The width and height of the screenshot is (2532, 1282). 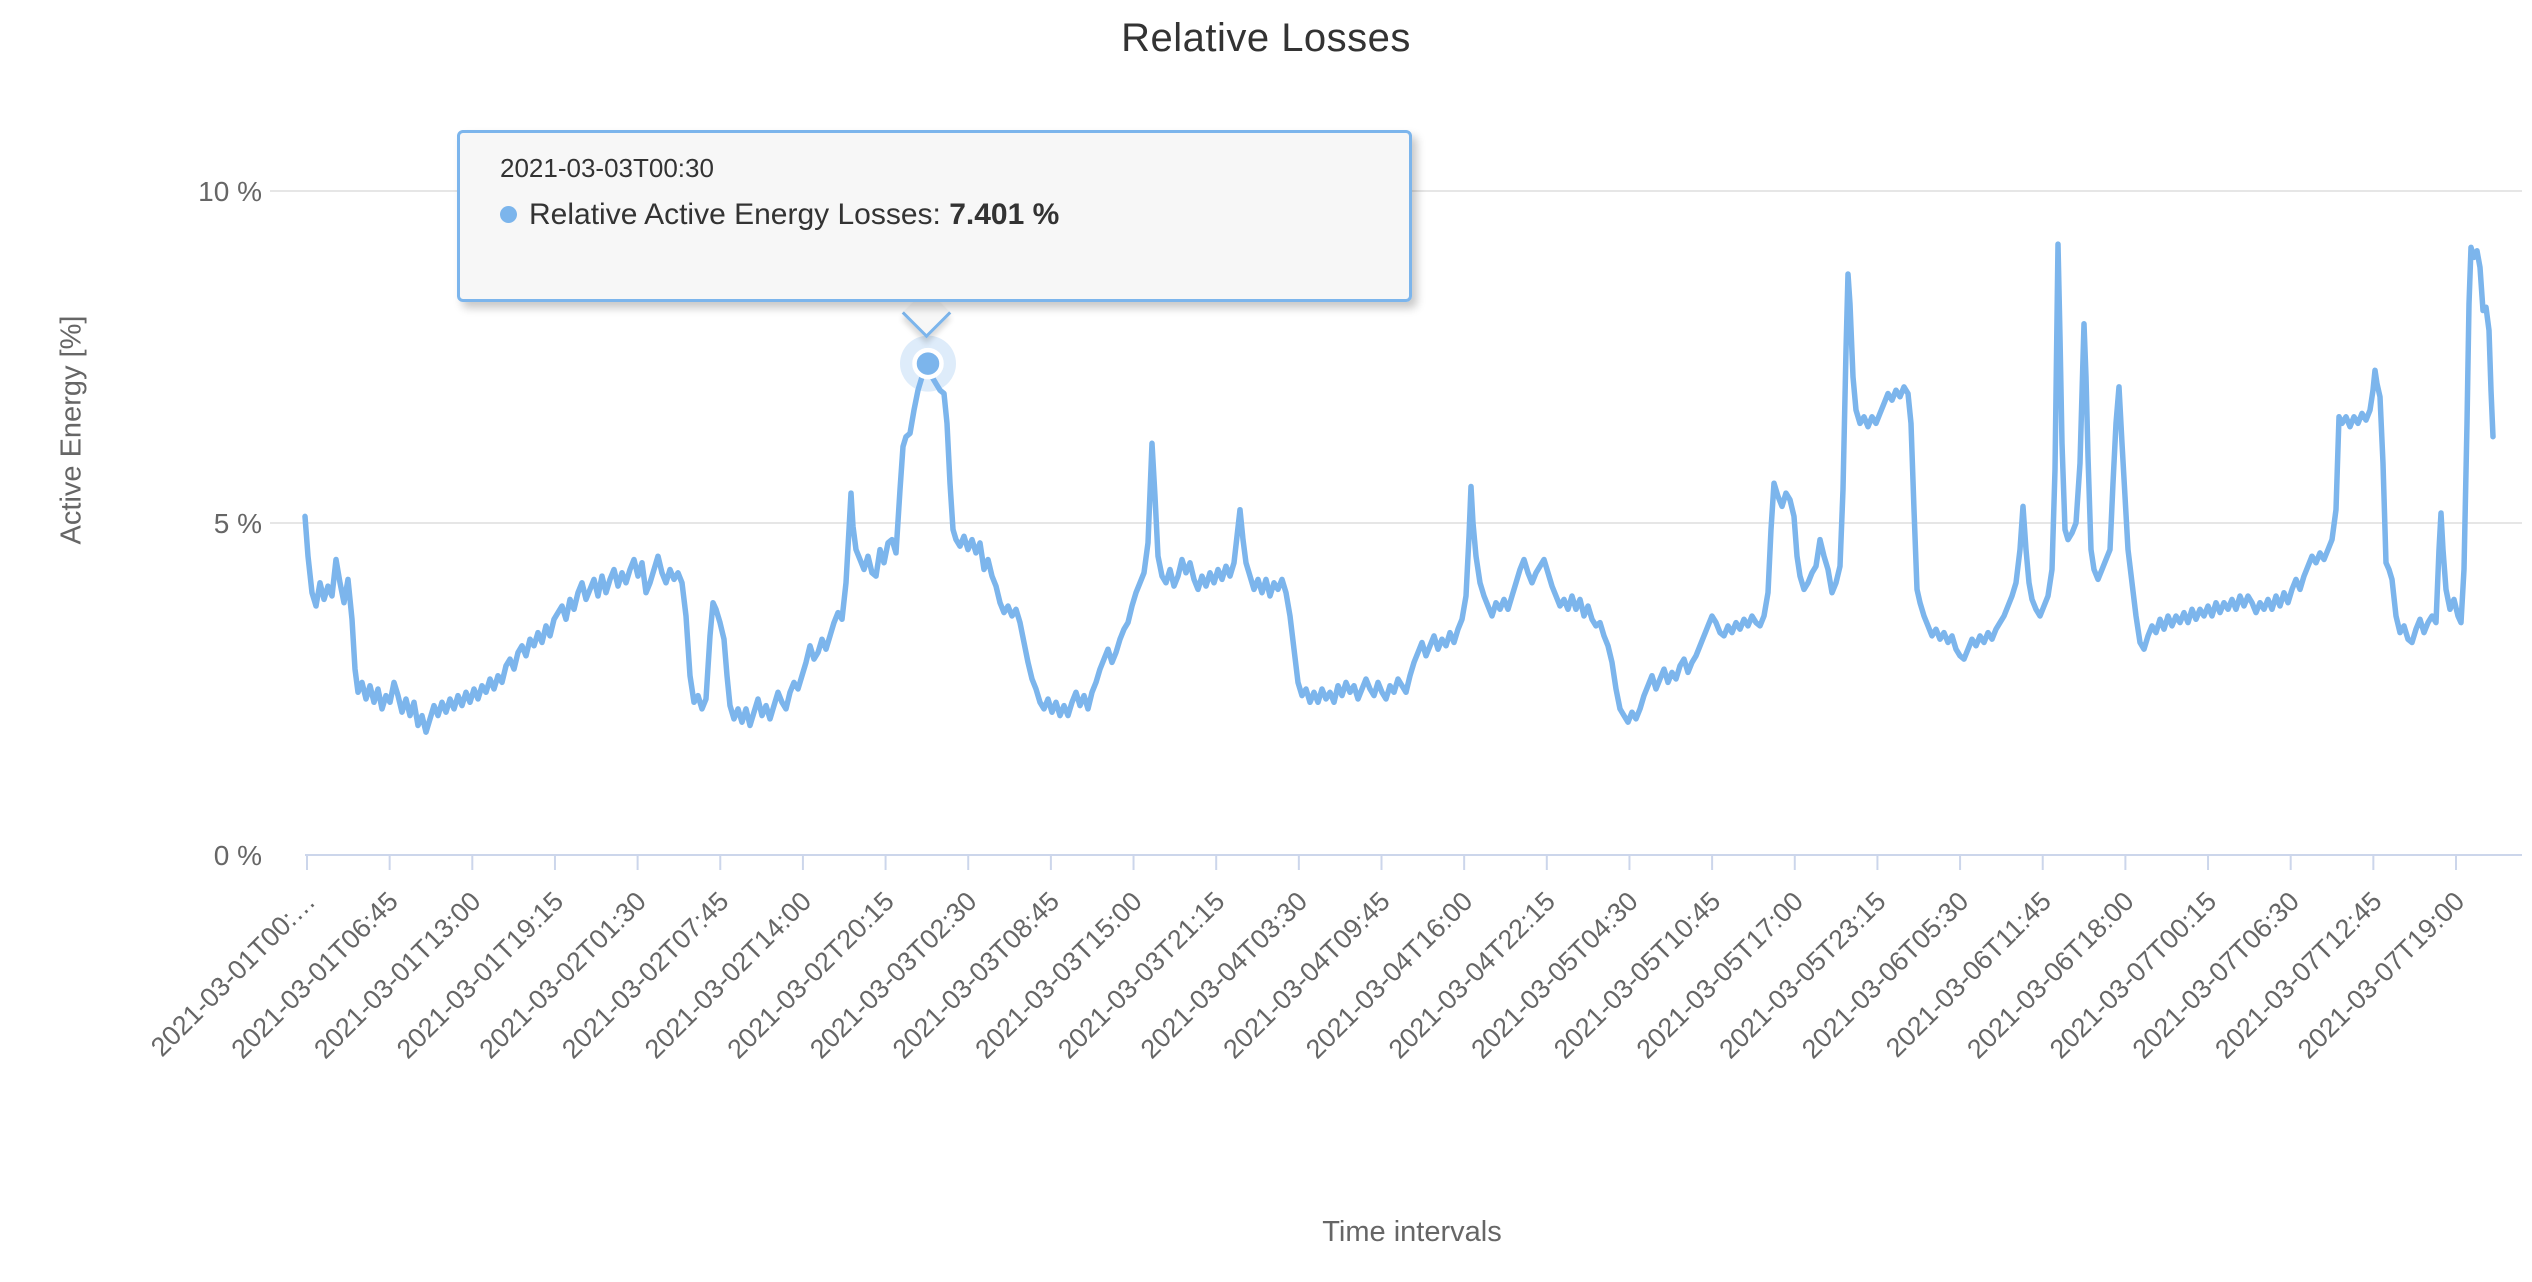 I want to click on x-axis-title: Time intervals, so click(x=1412, y=1232).